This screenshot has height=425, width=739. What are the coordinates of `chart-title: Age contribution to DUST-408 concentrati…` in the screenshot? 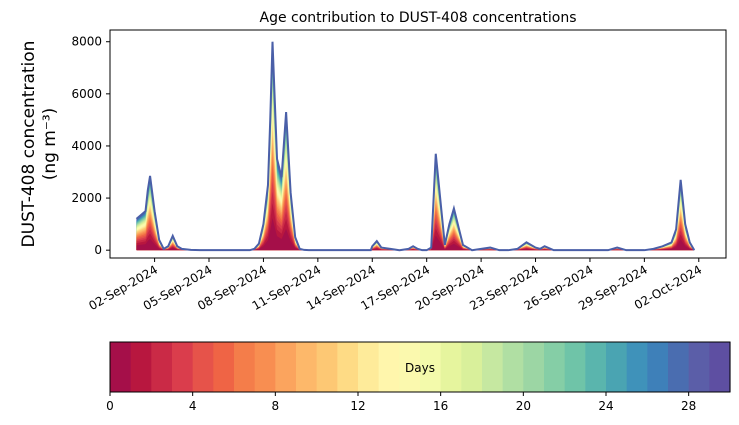 It's located at (418, 18).